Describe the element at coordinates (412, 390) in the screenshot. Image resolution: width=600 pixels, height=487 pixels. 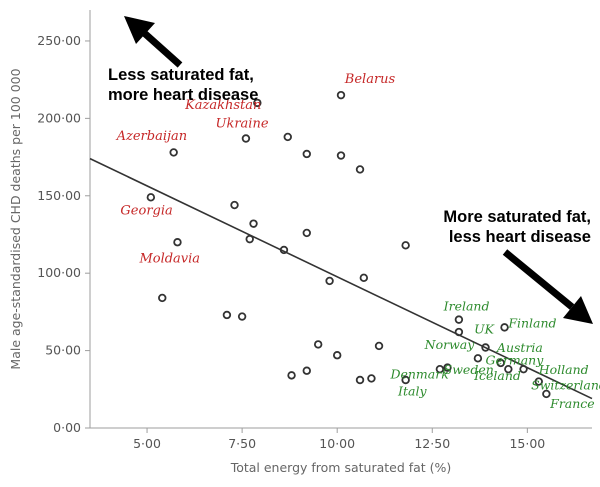
I see `country-label-green: Italy` at that location.